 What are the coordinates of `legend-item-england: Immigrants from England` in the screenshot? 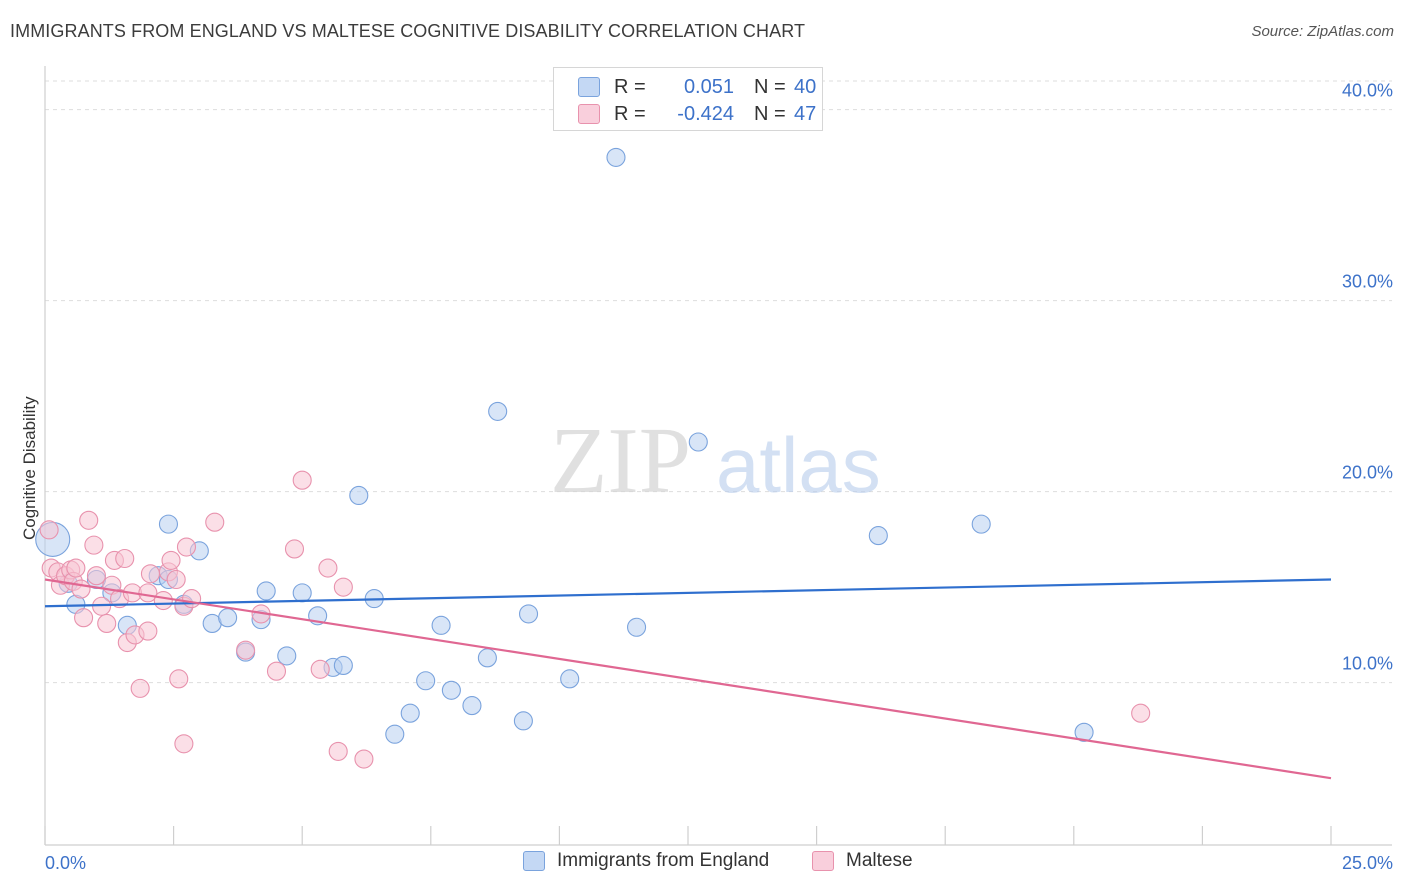 It's located at (646, 861).